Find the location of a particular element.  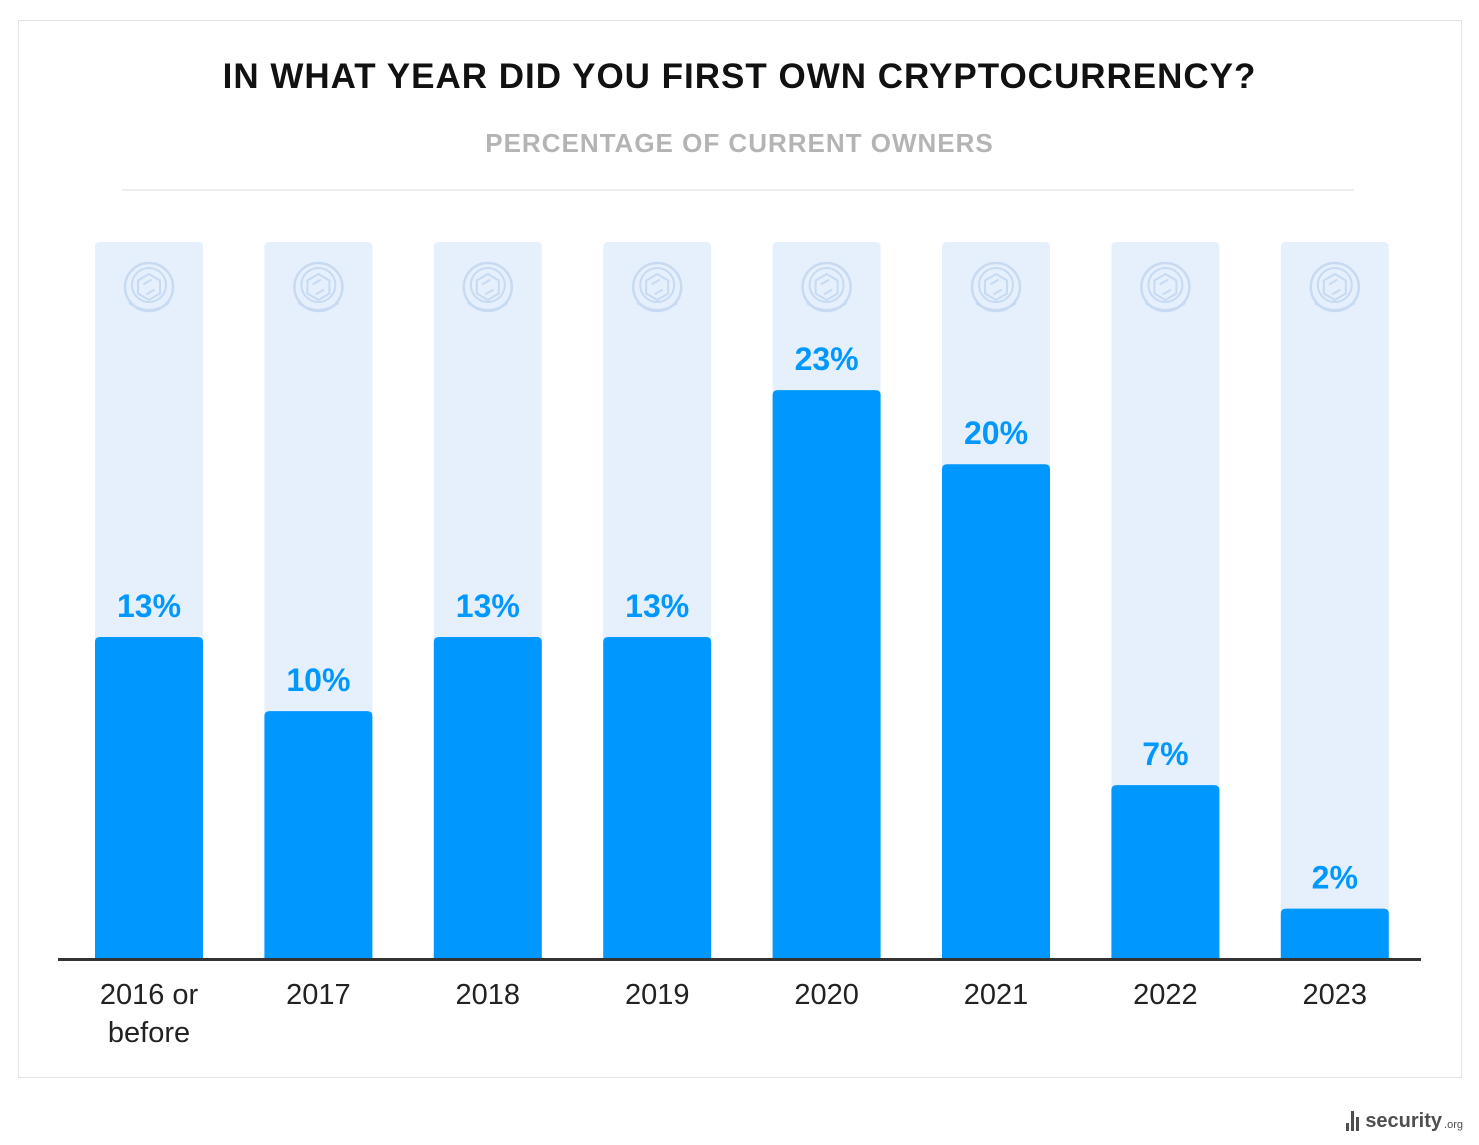

brand-name: security is located at coordinates (1404, 1121).